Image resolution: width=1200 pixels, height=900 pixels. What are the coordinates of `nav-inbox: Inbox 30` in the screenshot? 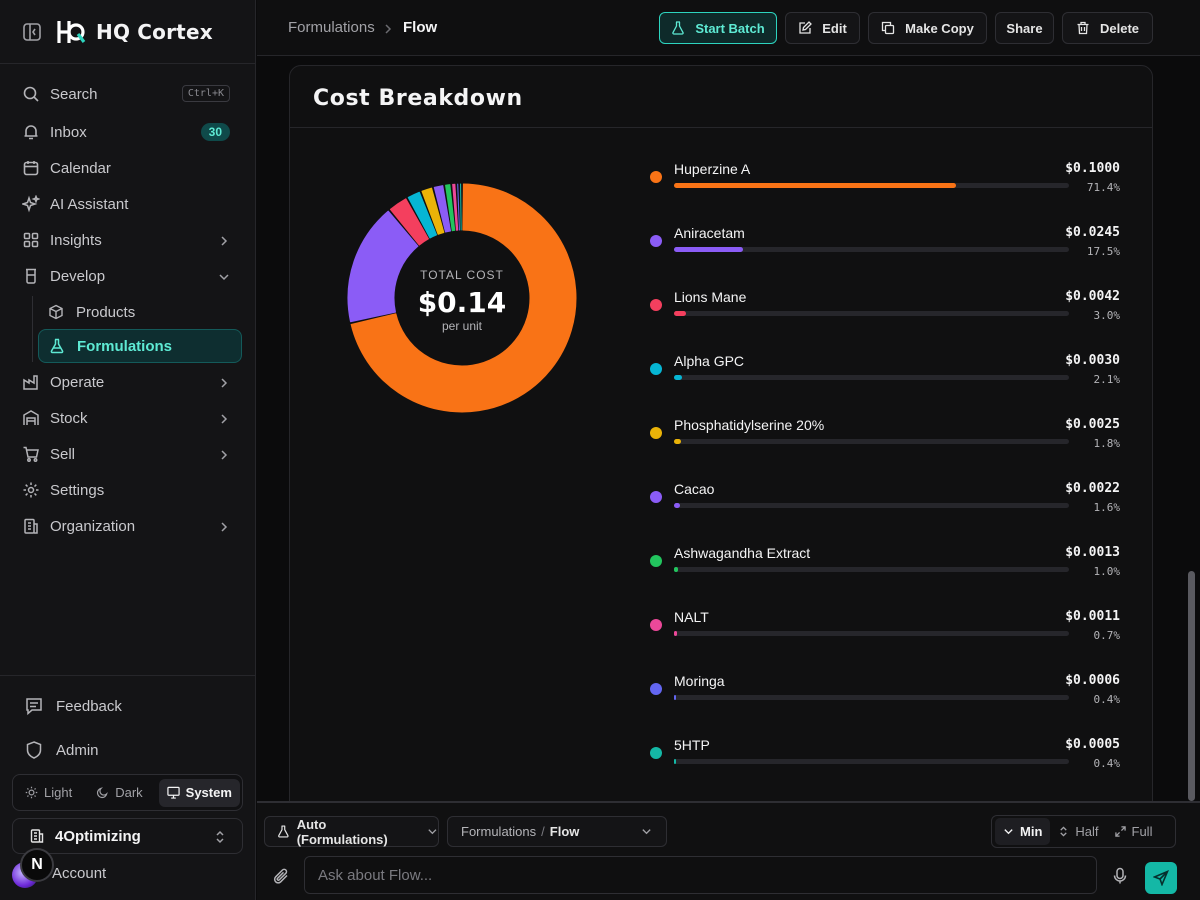 It's located at (128, 132).